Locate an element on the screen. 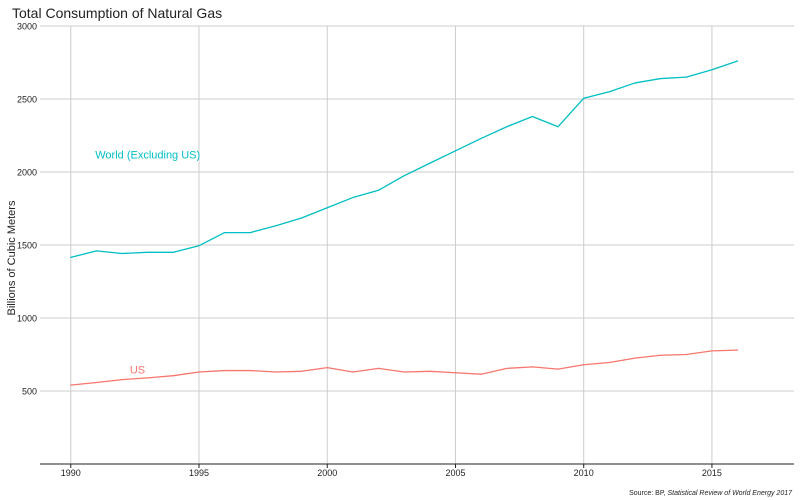 Image resolution: width=800 pixels, height=500 pixels. y-tick-label: 2000 is located at coordinates (27, 173).